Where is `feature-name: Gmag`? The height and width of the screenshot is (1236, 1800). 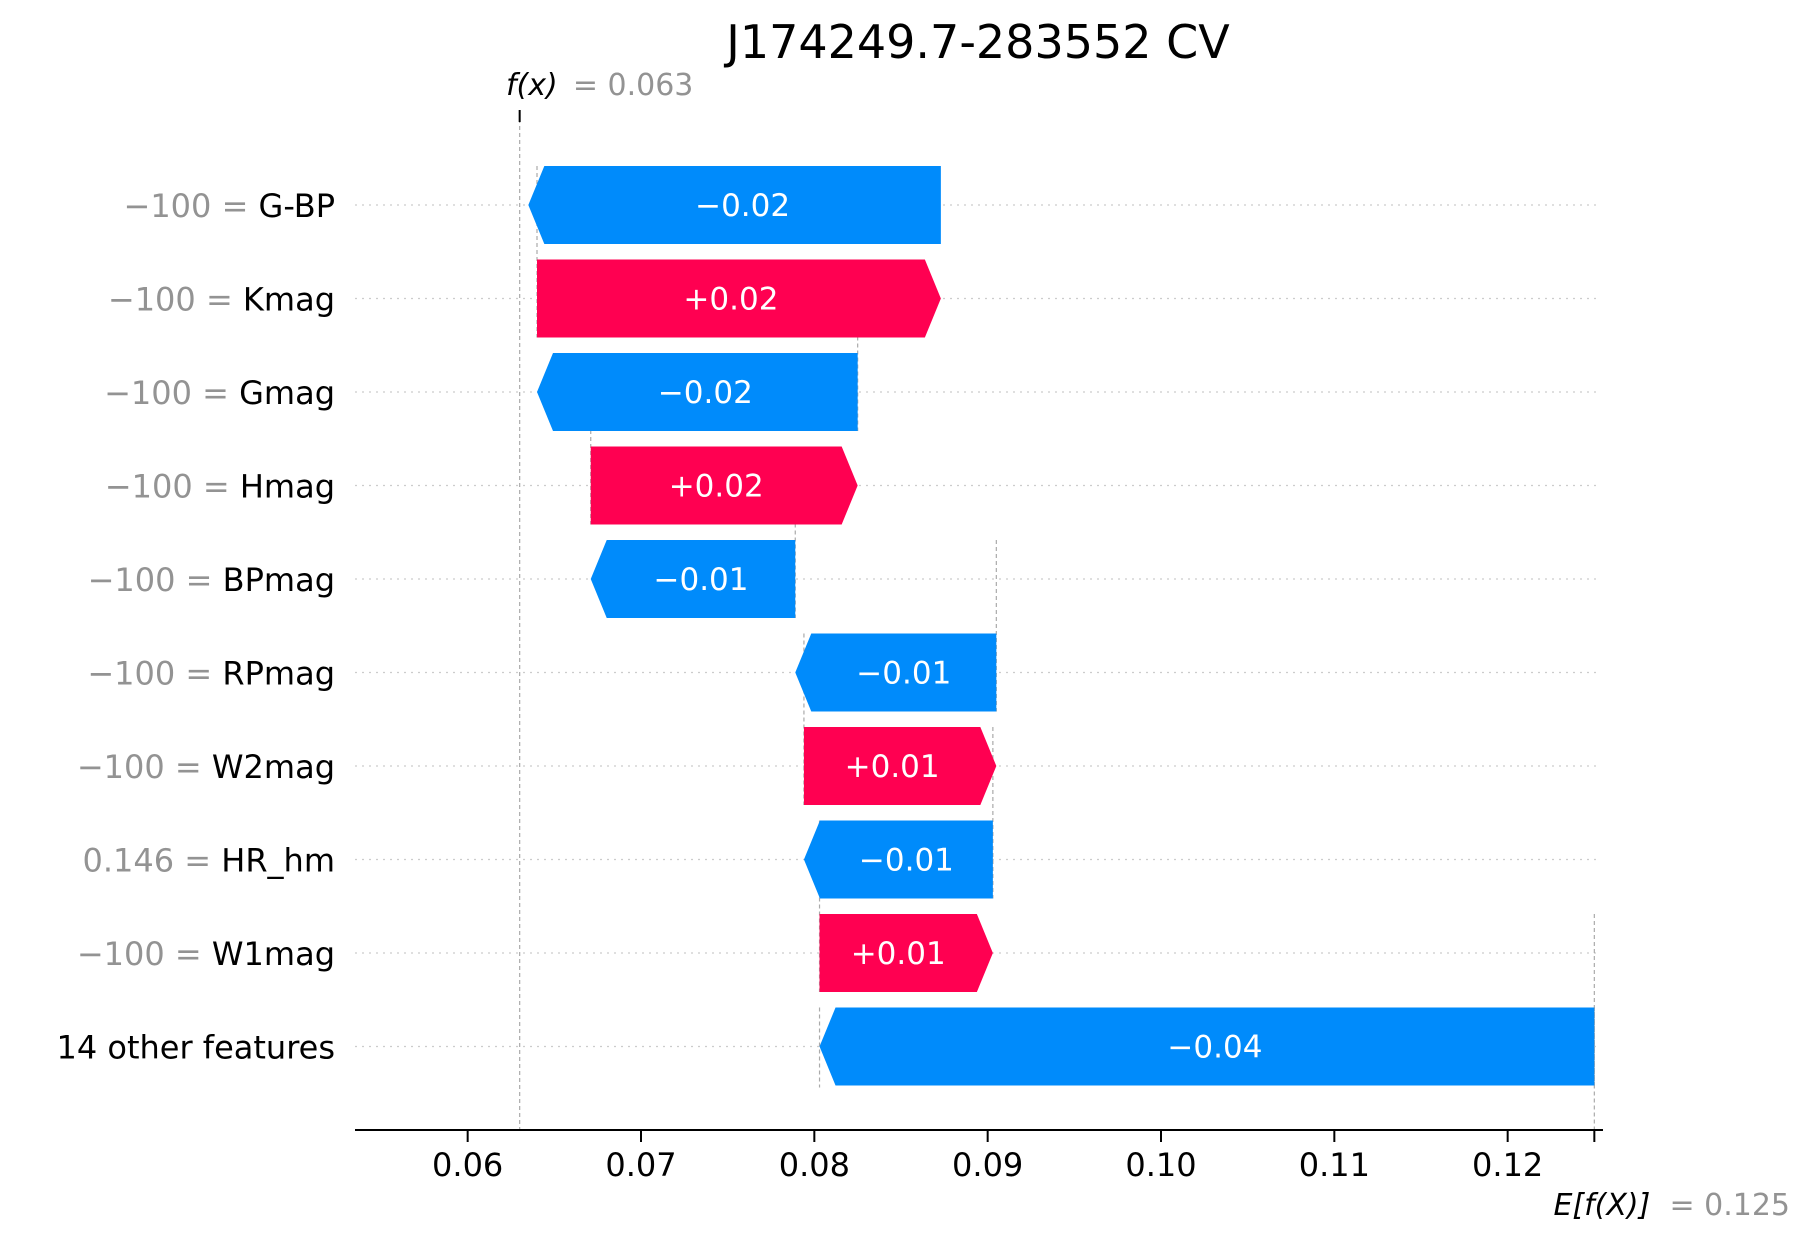
feature-name: Gmag is located at coordinates (287, 393).